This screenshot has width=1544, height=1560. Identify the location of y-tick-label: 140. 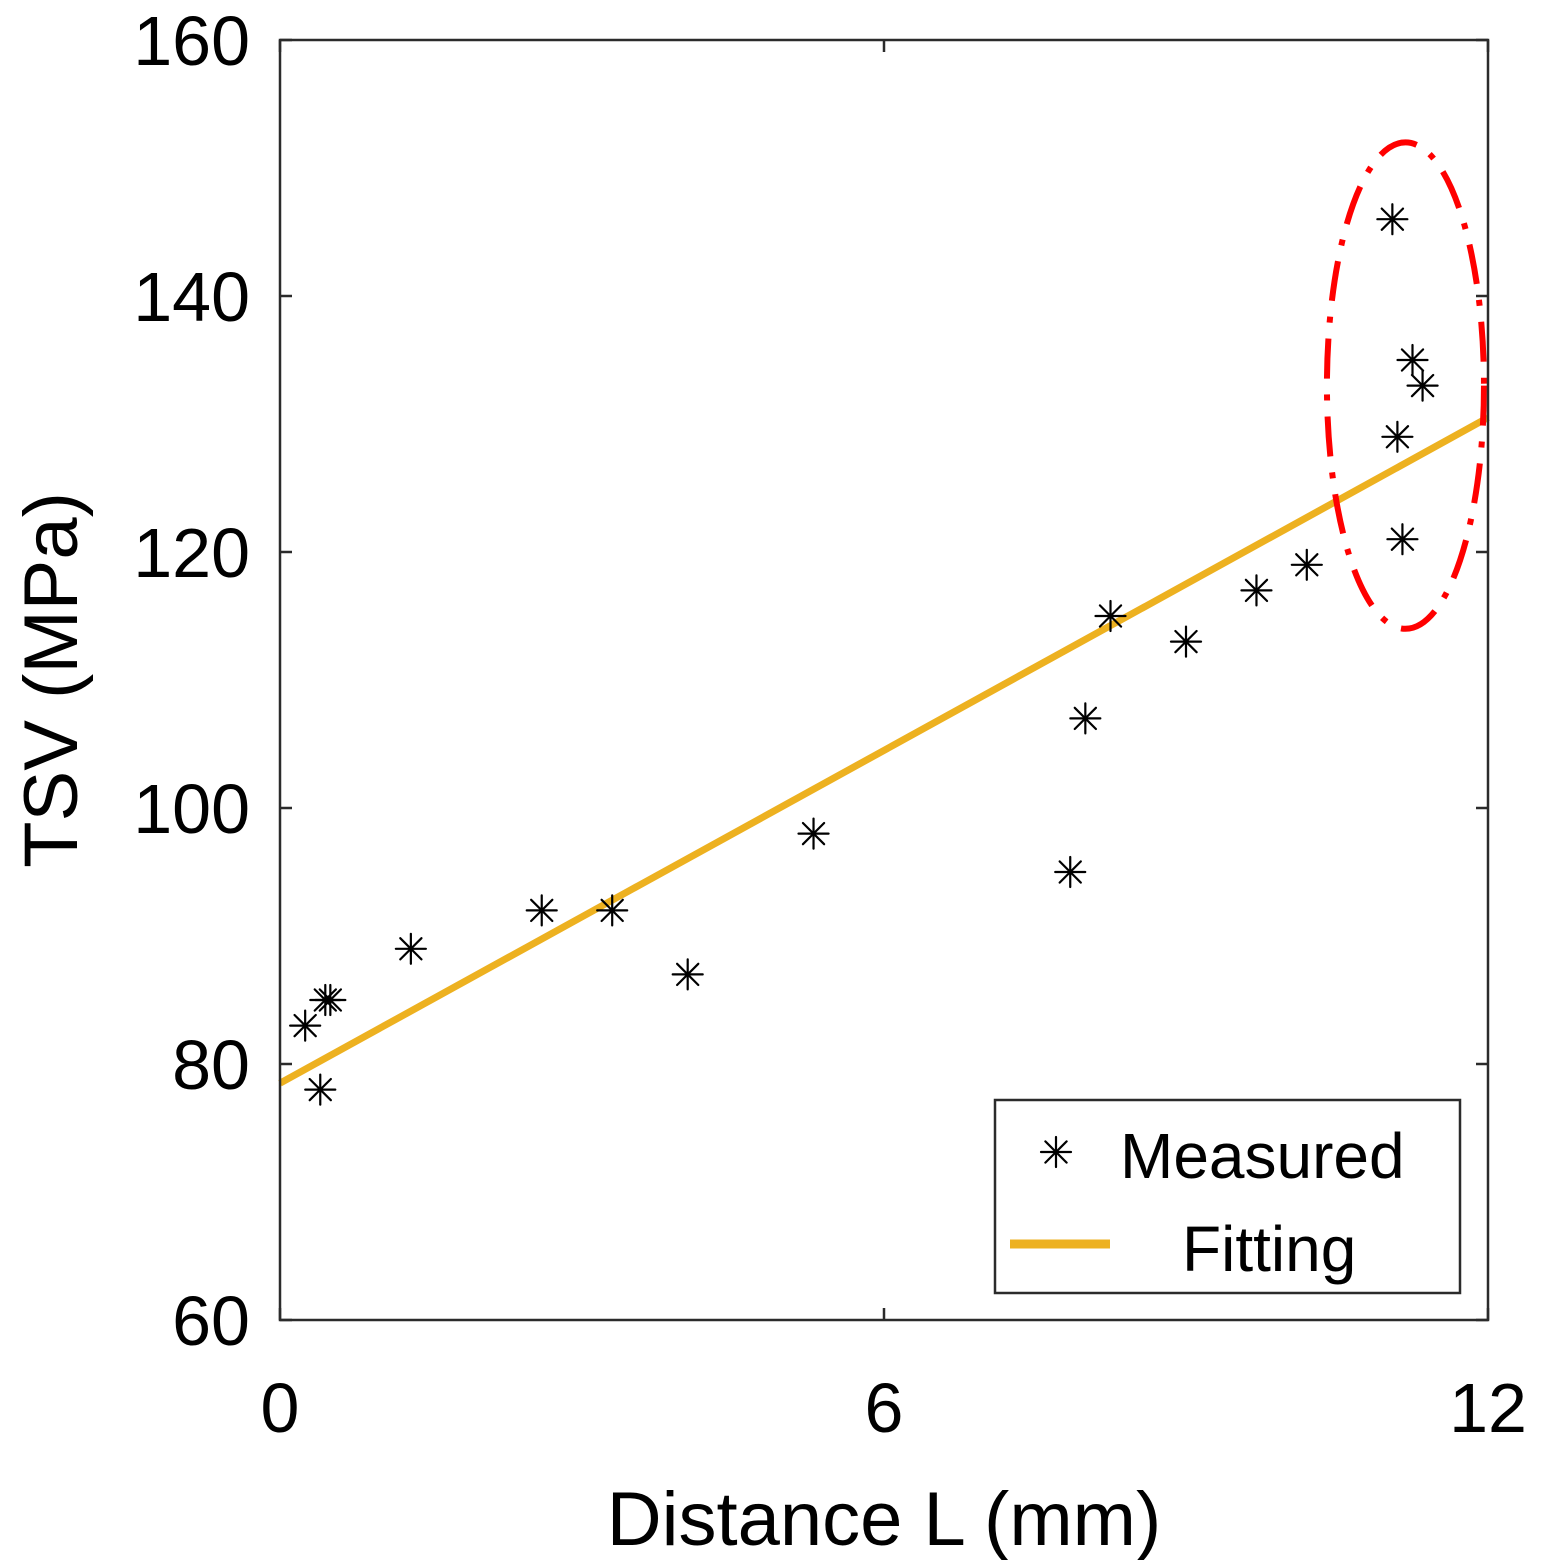
(191, 297).